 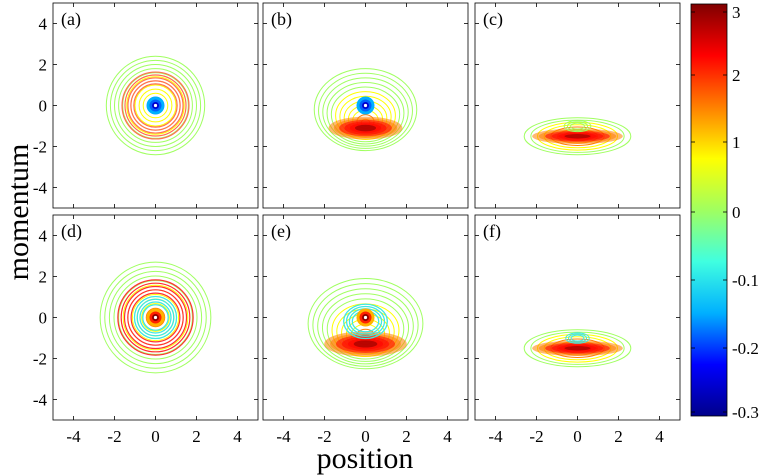 I want to click on colorbar-tick-label: 1, so click(x=736, y=142).